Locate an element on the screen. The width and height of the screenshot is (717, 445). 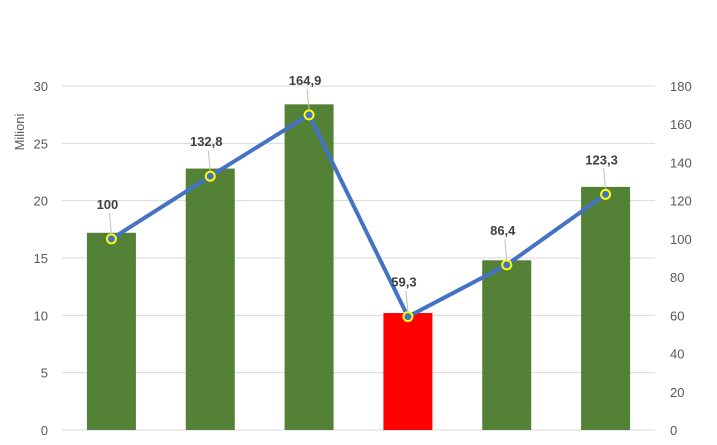
right-axis-tick-label: 0 is located at coordinates (673, 430).